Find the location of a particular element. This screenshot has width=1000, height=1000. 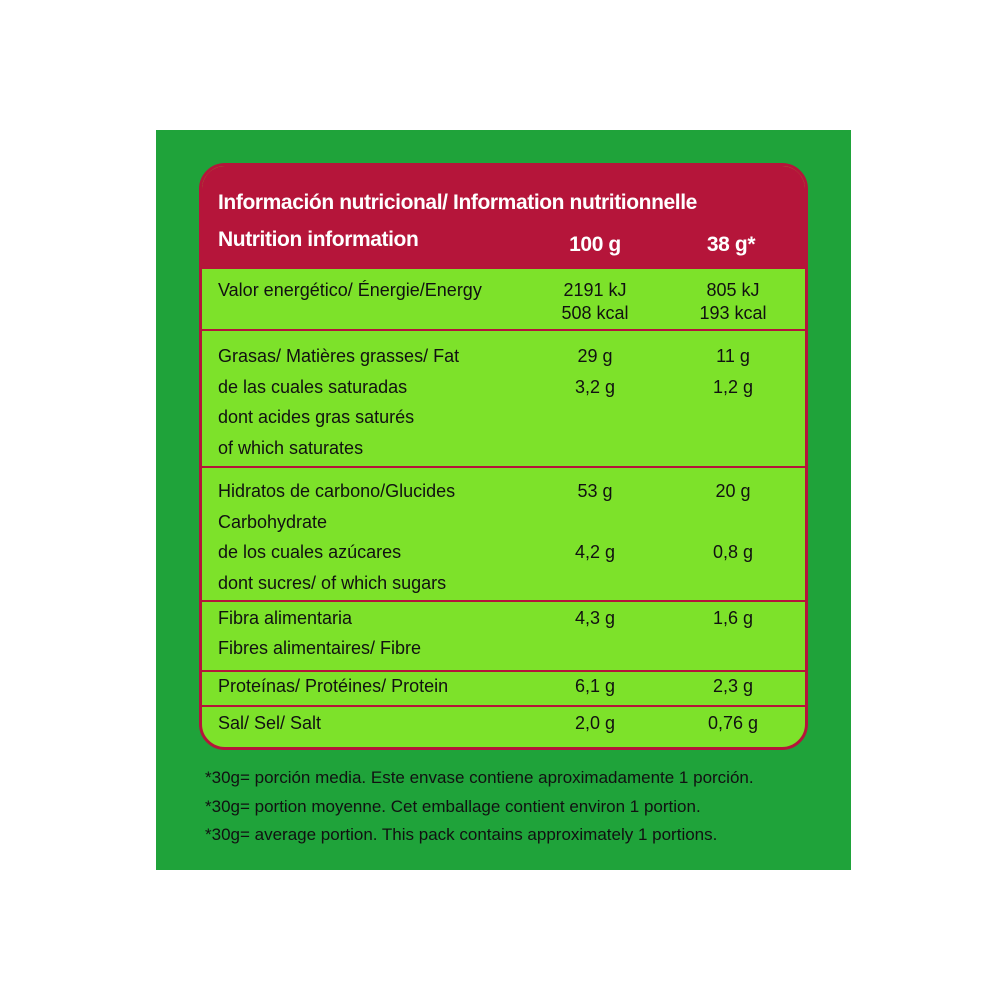

nutrient-value: 2,3 g is located at coordinates (733, 686).